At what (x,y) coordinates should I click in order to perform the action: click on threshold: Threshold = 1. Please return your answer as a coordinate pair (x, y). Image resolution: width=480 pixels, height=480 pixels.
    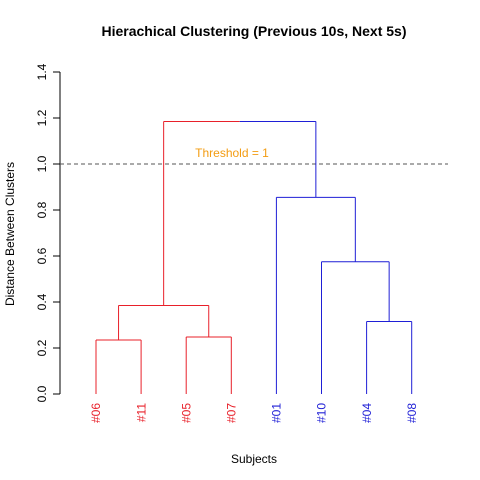
    Looking at the image, I should click on (254, 155).